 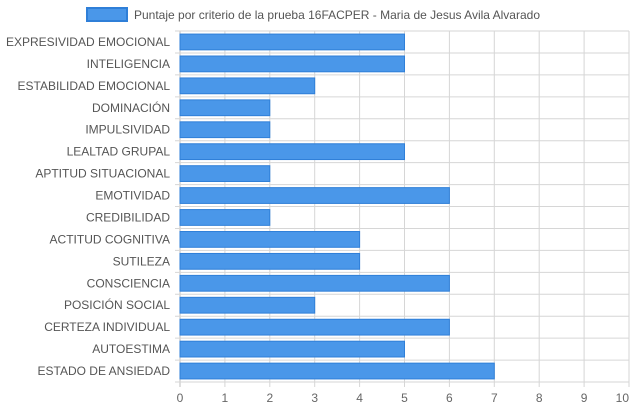 I want to click on category-label: CONSCIENCIA, so click(x=128, y=283).